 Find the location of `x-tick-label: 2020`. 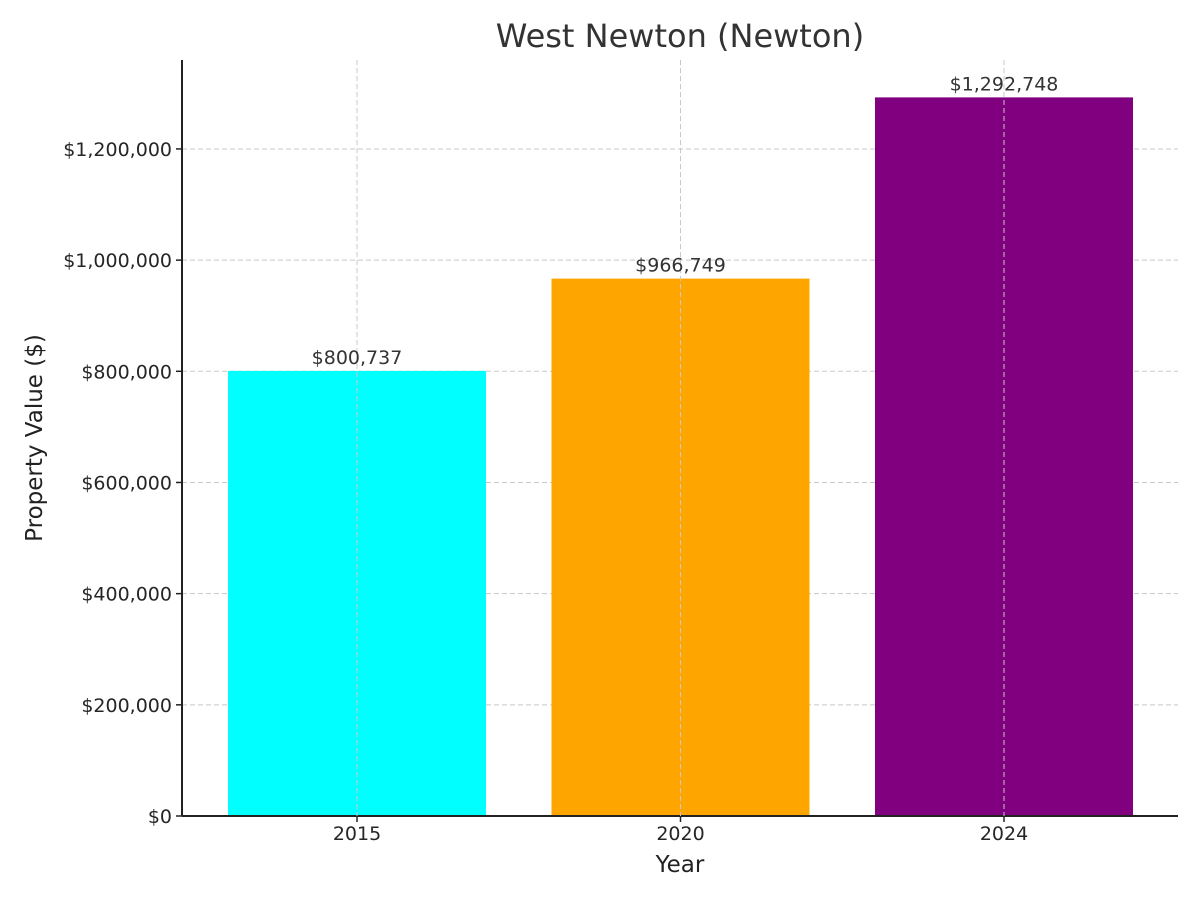

x-tick-label: 2020 is located at coordinates (680, 834).